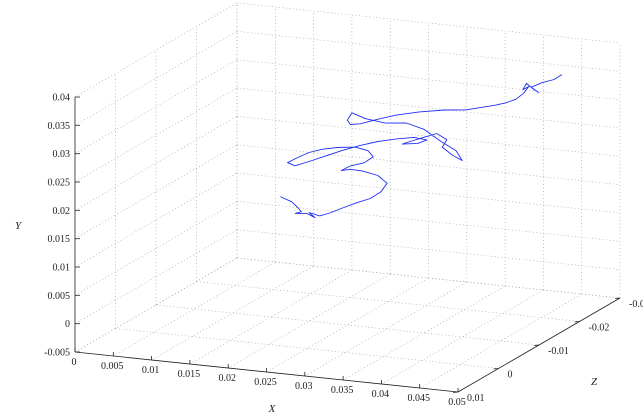  I want to click on x-tick-label: 0.025, so click(265, 382).